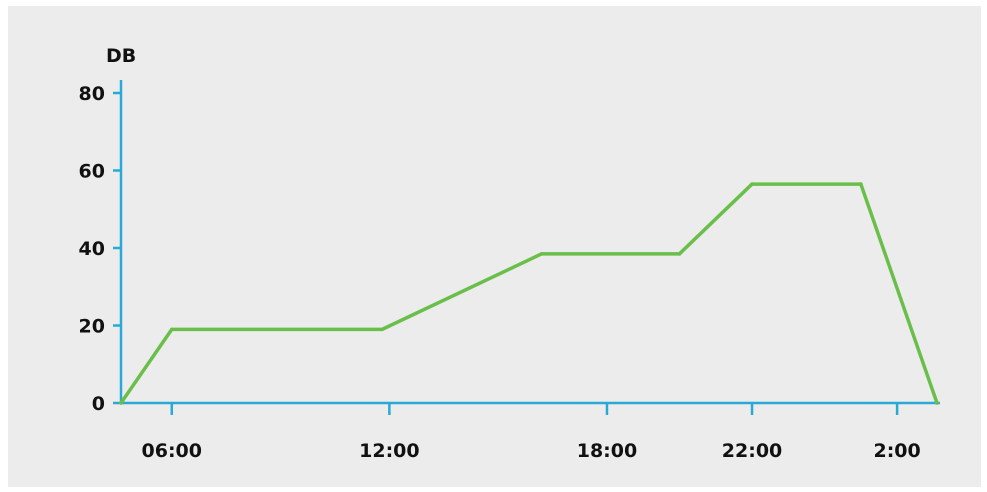 Image resolution: width=987 pixels, height=492 pixels. I want to click on x-tick-label: 06:00, so click(172, 451).